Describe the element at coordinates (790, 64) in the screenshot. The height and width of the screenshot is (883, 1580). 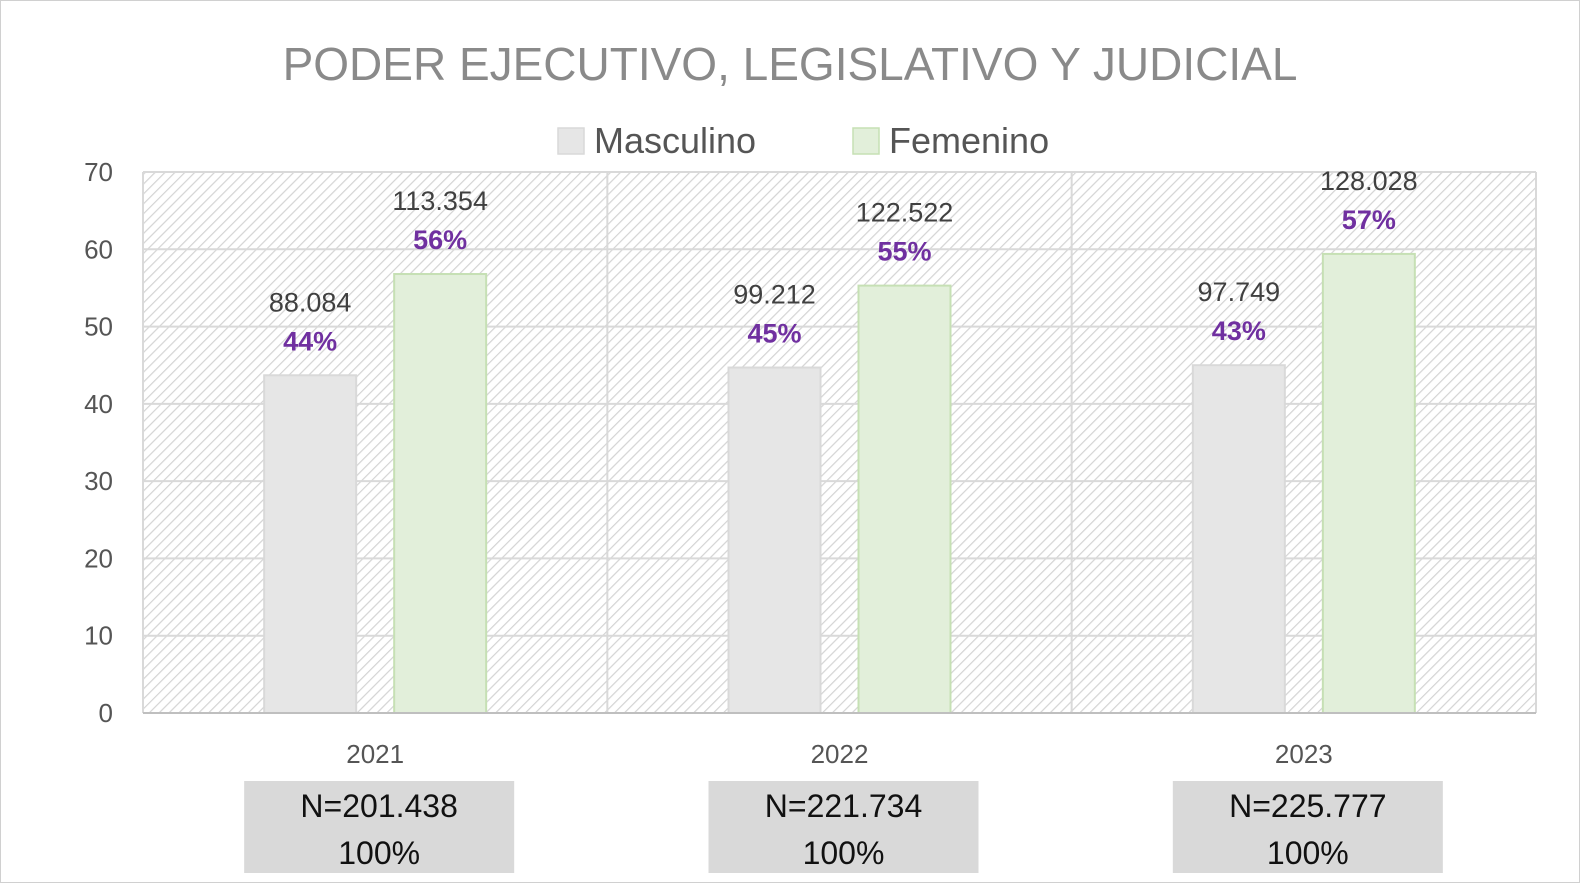
I see `chart-title: PODER EJECUTIVO, LEGISLATIVO Y JUDICIAL` at that location.